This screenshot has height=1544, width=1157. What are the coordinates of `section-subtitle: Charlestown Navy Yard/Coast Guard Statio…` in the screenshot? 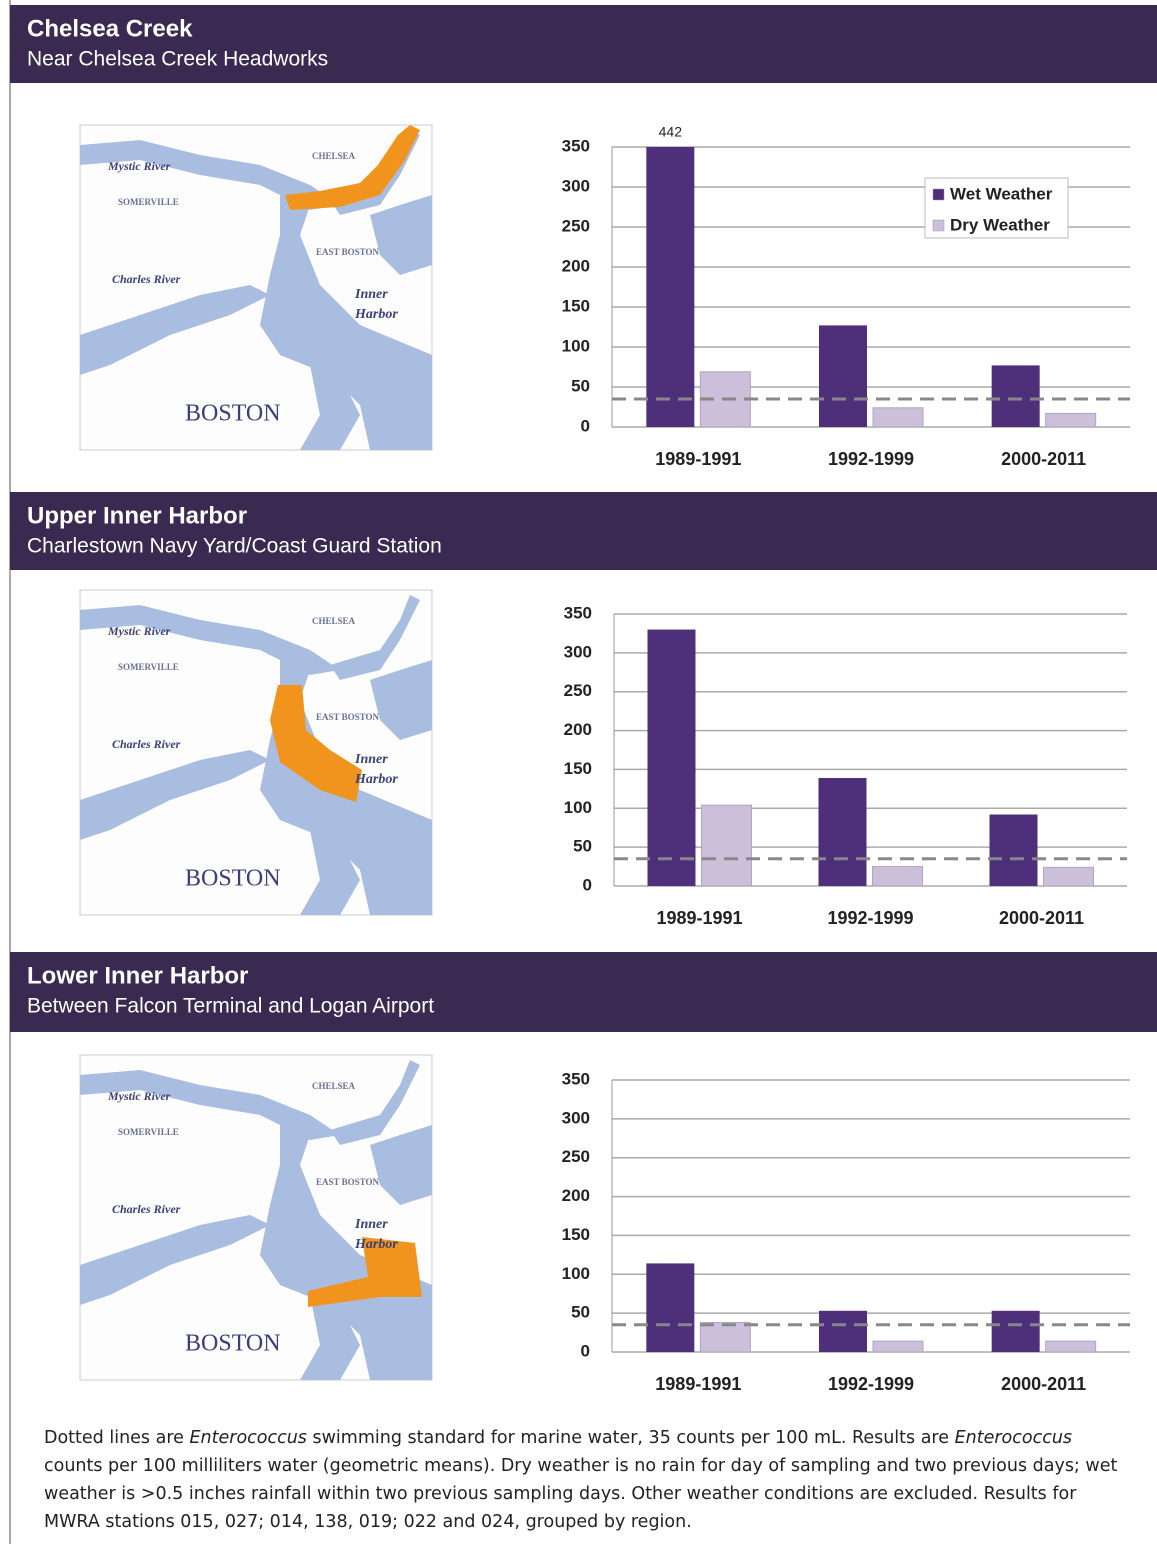 It's located at (234, 546).